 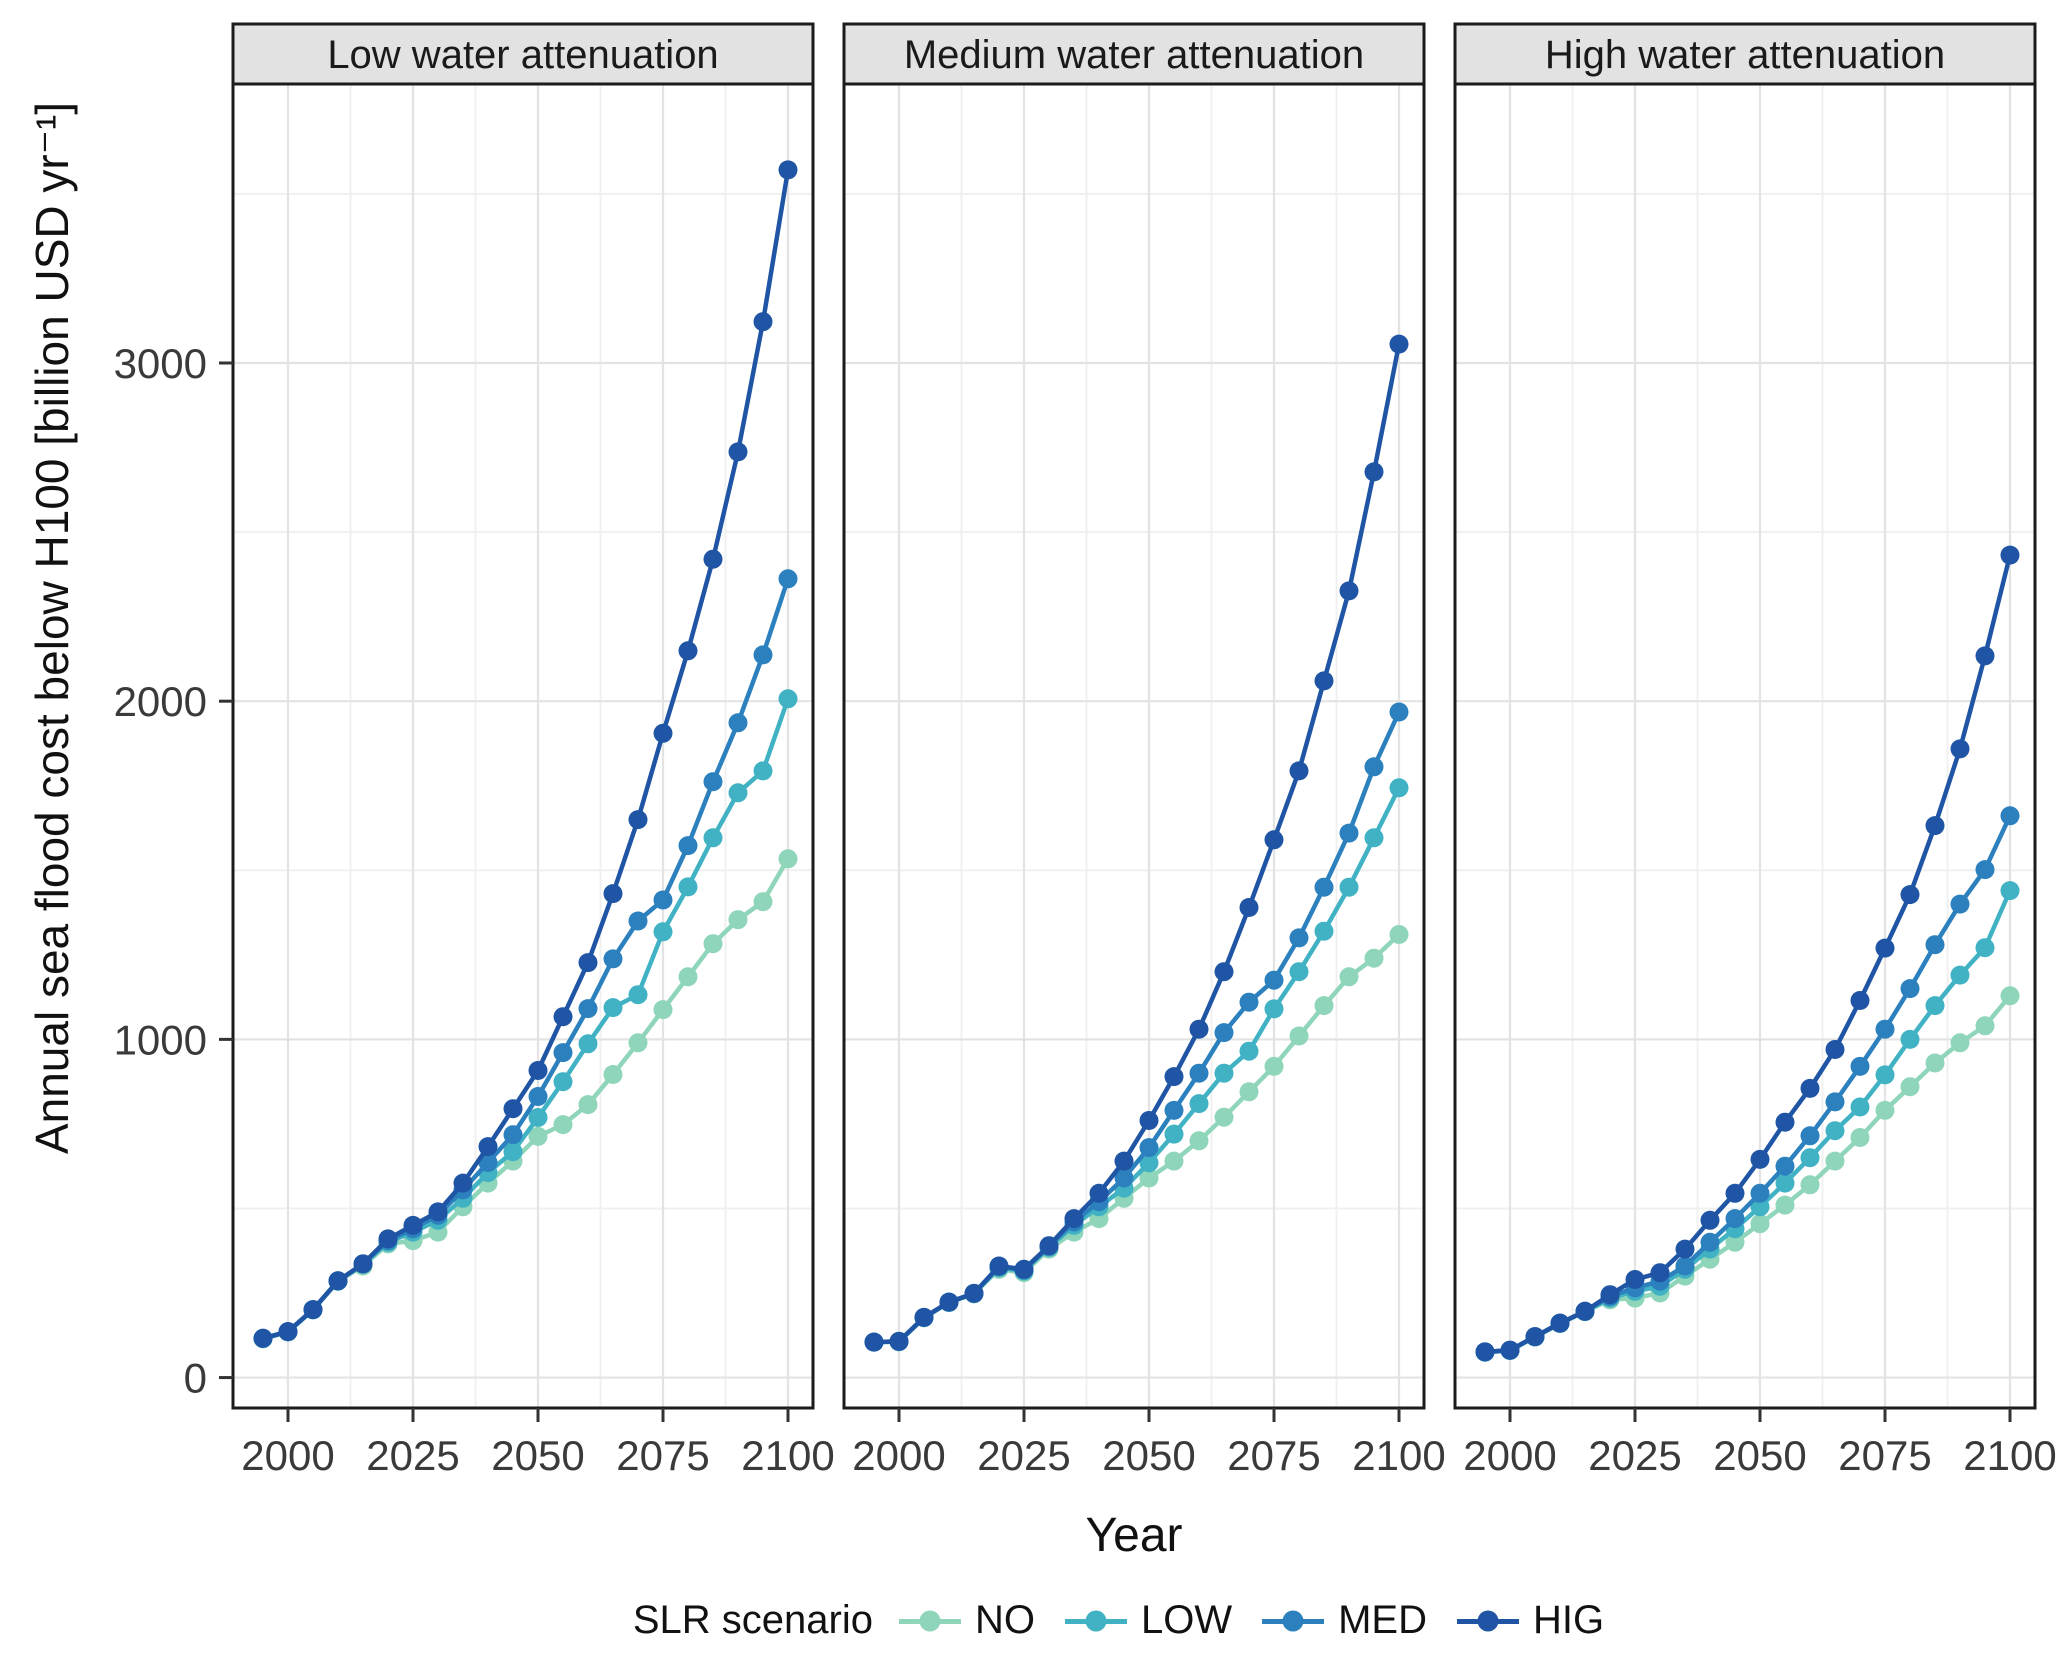 What do you see at coordinates (160, 1039) in the screenshot?
I see `y-tick-label: 1000` at bounding box center [160, 1039].